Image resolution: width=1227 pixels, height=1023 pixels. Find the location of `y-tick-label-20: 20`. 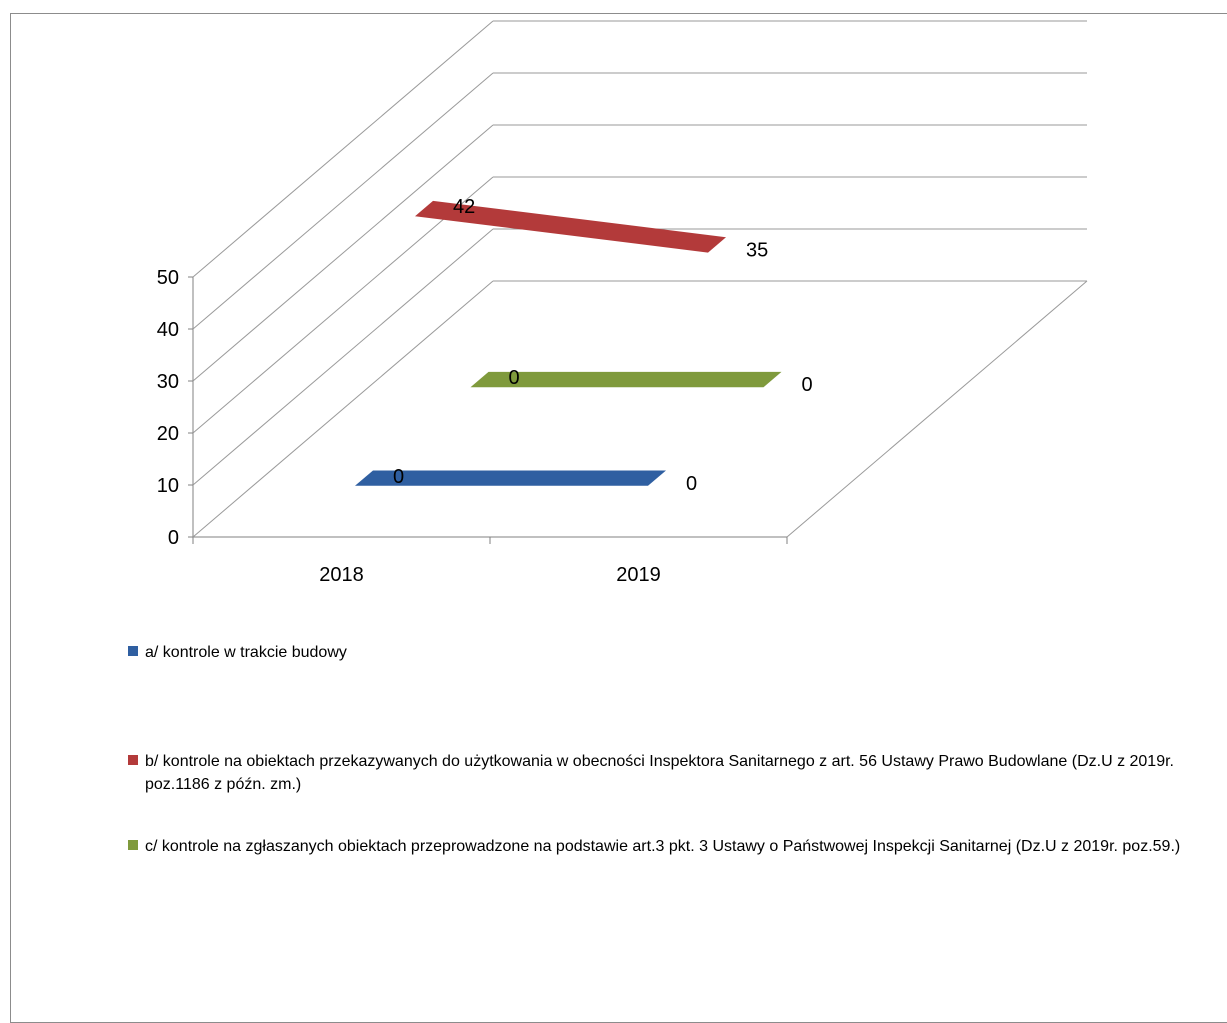

y-tick-label-20: 20 is located at coordinates (168, 434).